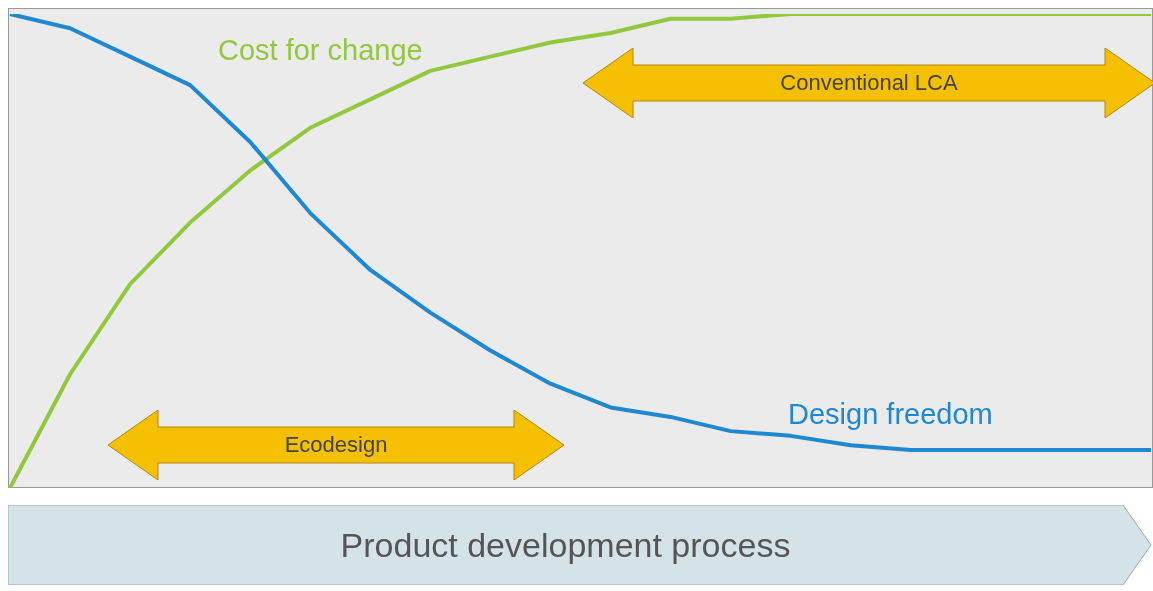 This screenshot has width=1153, height=591. Describe the element at coordinates (890, 414) in the screenshot. I see `series-label: Design freedom` at that location.